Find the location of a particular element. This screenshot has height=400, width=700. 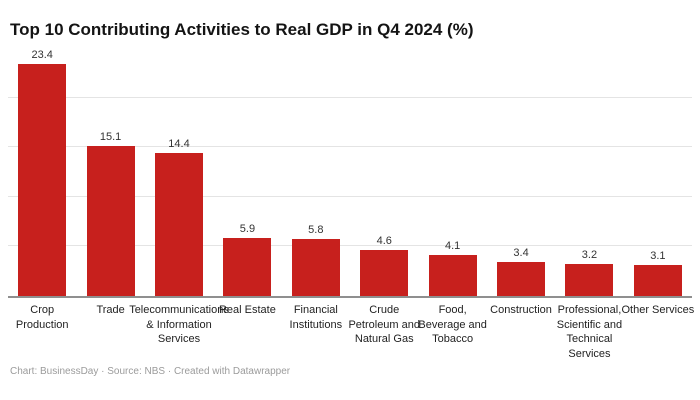

bar-value-label: 4.6 is located at coordinates (384, 241).